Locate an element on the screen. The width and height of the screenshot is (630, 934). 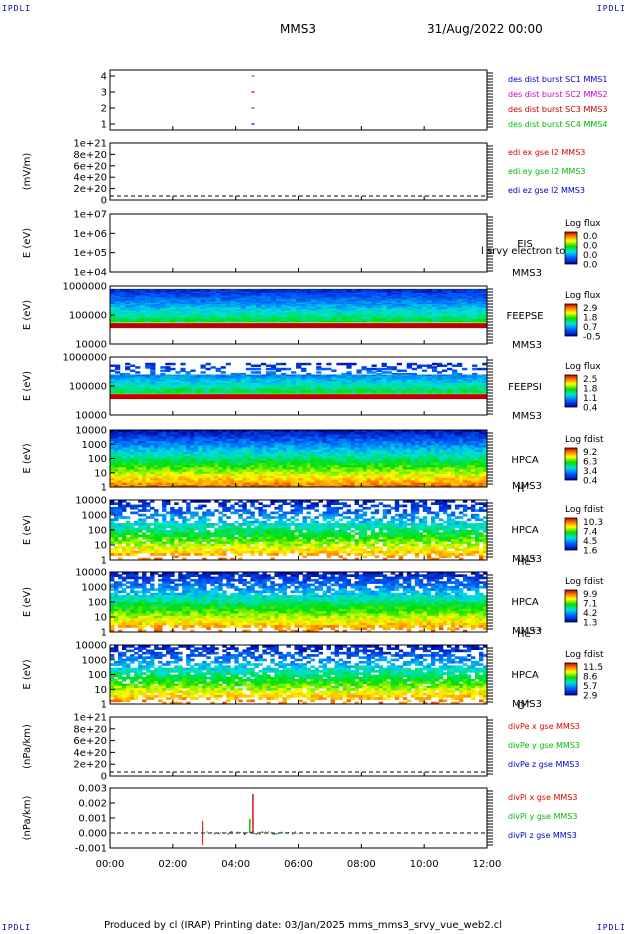
ytick-label: 0.002 is located at coordinates (92, 804).